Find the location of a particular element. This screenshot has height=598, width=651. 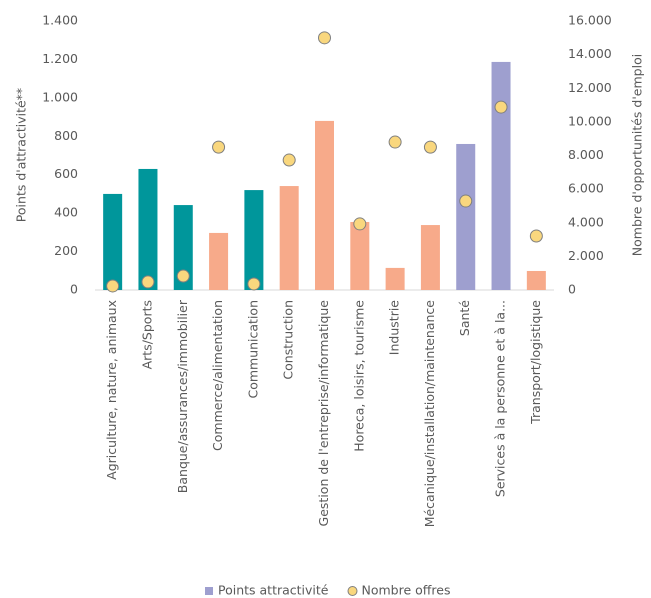

x-tick-label: Agriculture, nature, animaux is located at coordinates (111, 390).